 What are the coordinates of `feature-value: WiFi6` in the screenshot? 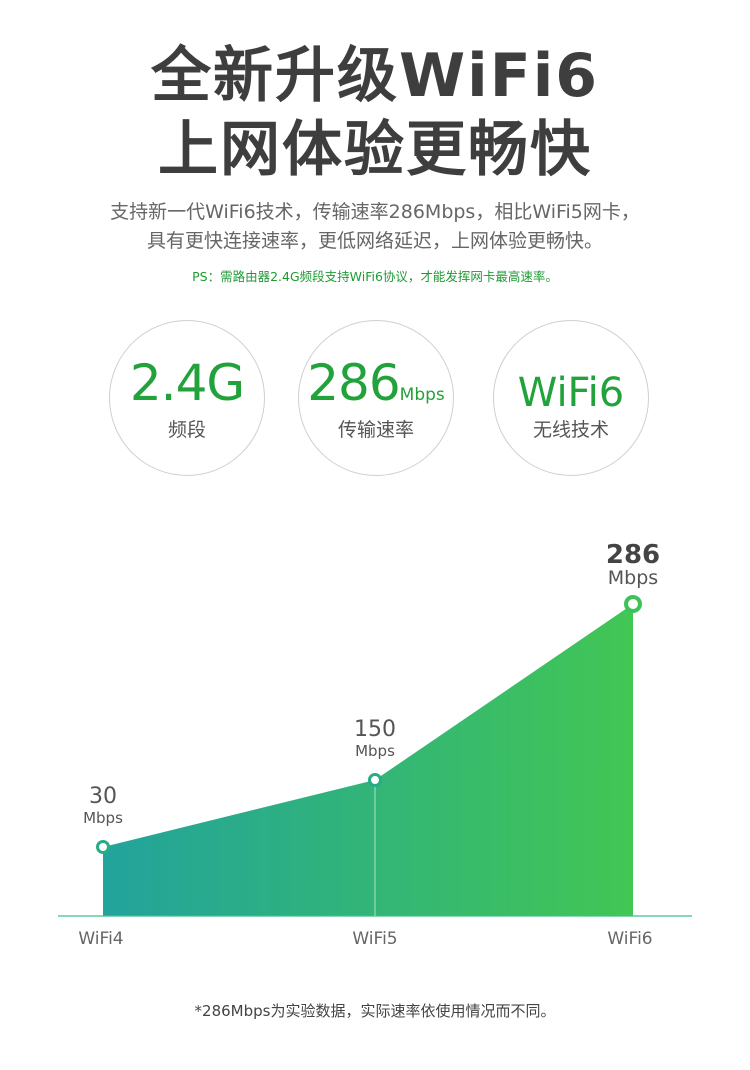 It's located at (571, 393).